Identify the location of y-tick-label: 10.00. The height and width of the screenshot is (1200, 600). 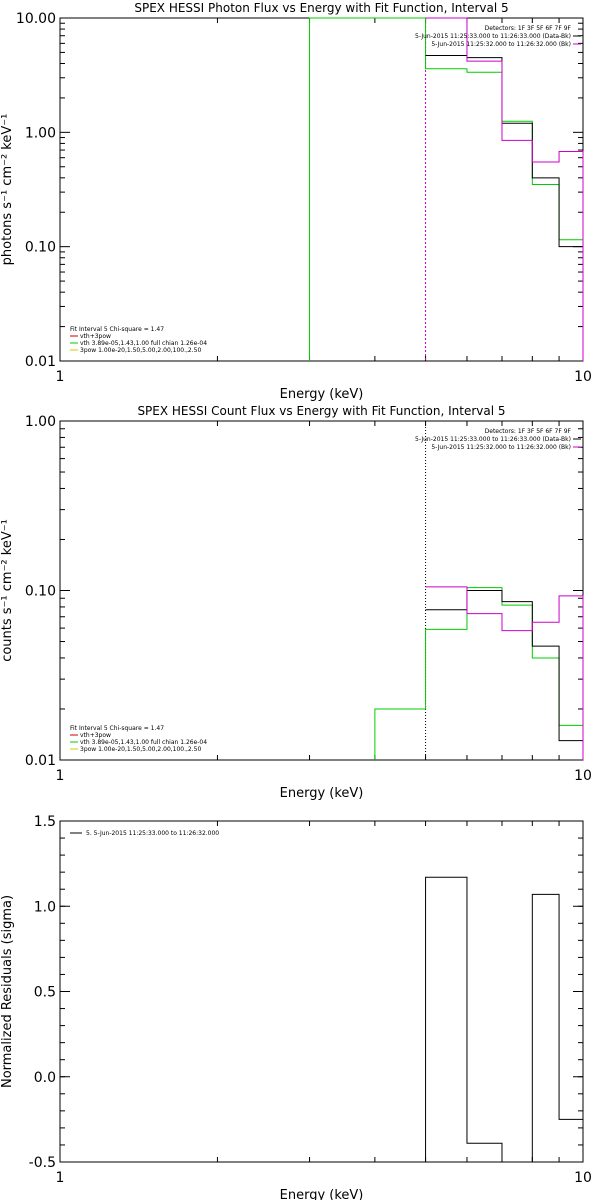
(36, 19).